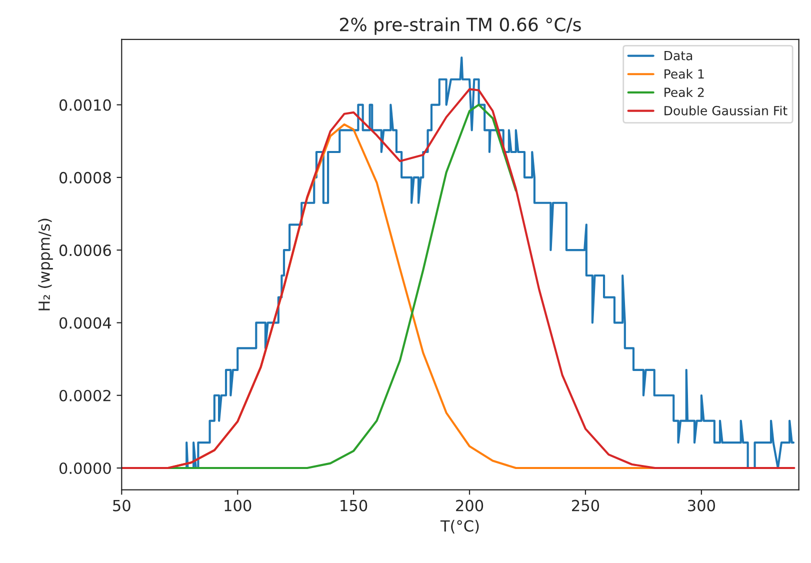 This screenshot has height=563, width=811. What do you see at coordinates (85, 468) in the screenshot?
I see `y-tick-label: 0.0000` at bounding box center [85, 468].